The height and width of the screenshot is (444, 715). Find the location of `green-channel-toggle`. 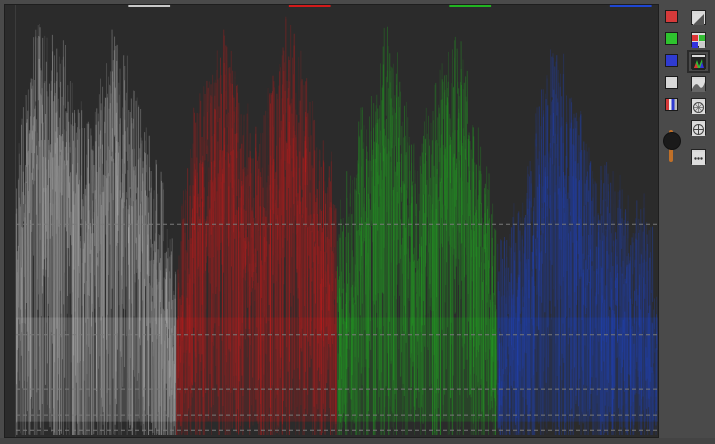

green-channel-toggle is located at coordinates (671, 38).